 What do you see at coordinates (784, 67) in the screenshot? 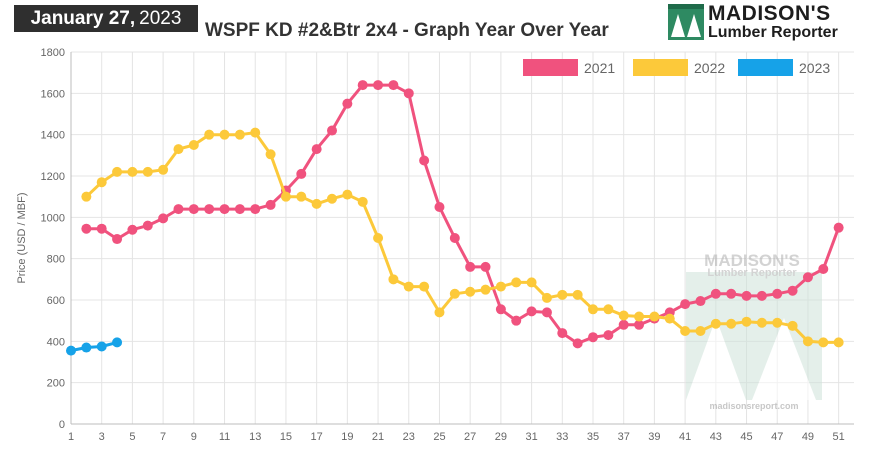
I see `legend-item-2023: 2023` at bounding box center [784, 67].